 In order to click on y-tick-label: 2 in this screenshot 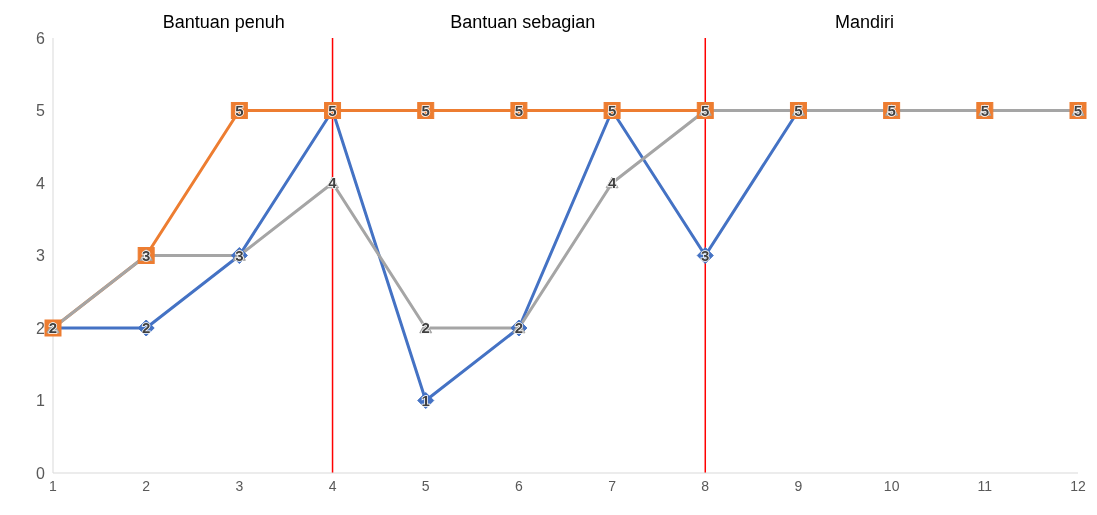, I will do `click(41, 328)`.